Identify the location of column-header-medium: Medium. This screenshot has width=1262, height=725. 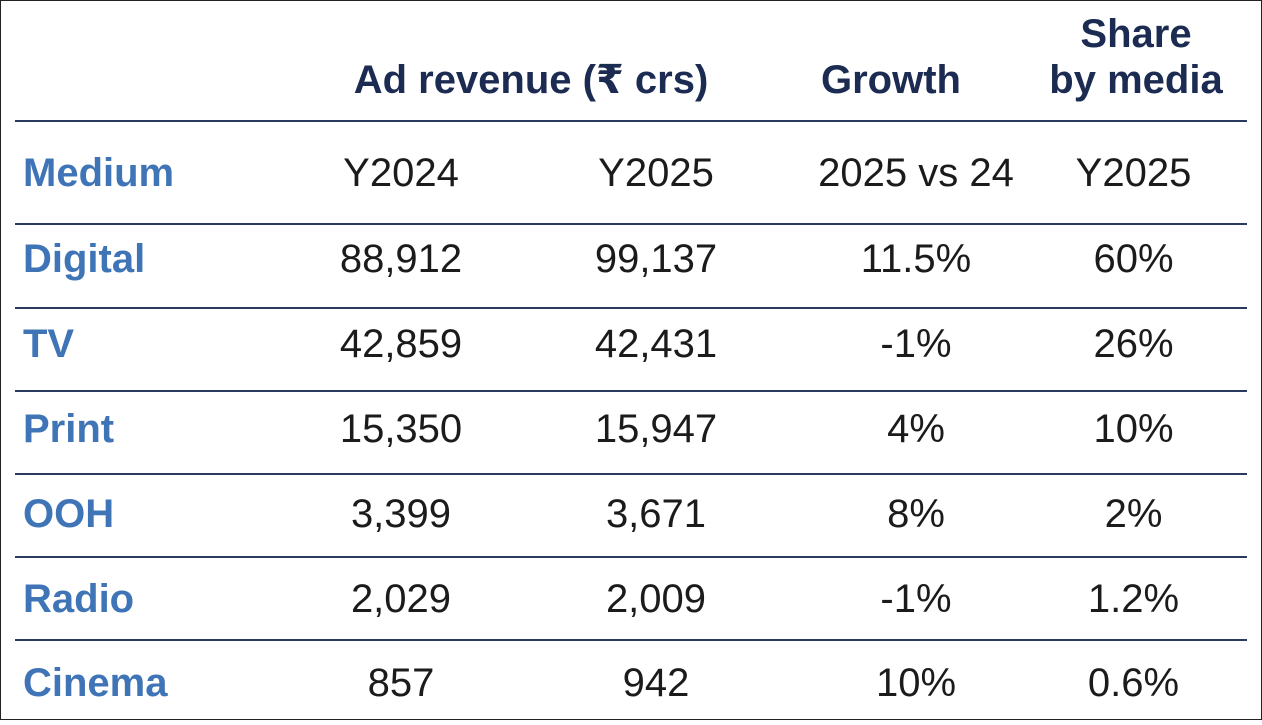
(99, 172).